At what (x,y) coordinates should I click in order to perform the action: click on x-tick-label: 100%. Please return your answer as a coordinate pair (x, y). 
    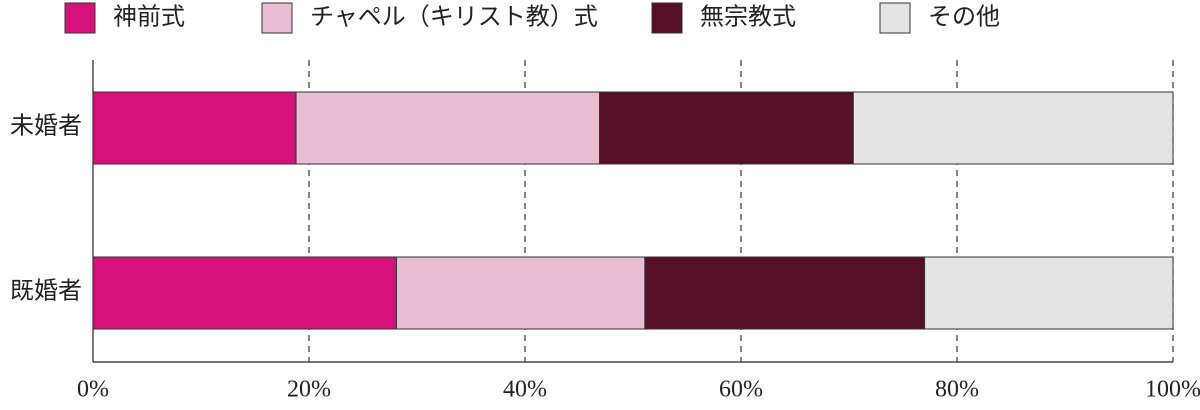
    Looking at the image, I should click on (1172, 390).